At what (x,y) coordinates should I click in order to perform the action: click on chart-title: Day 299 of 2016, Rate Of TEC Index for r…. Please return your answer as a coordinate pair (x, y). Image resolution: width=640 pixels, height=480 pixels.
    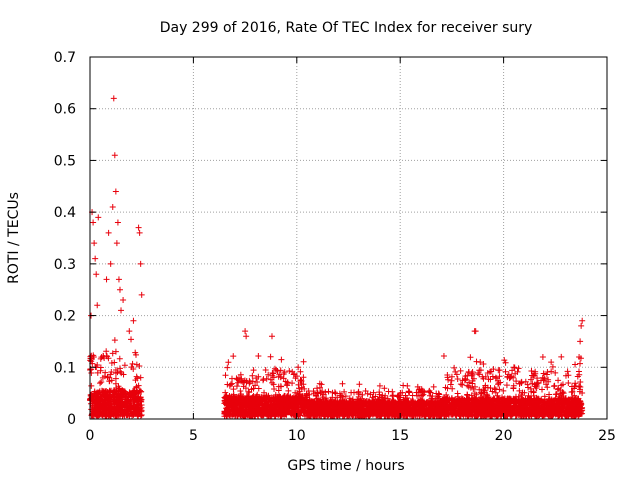
    Looking at the image, I should click on (346, 28).